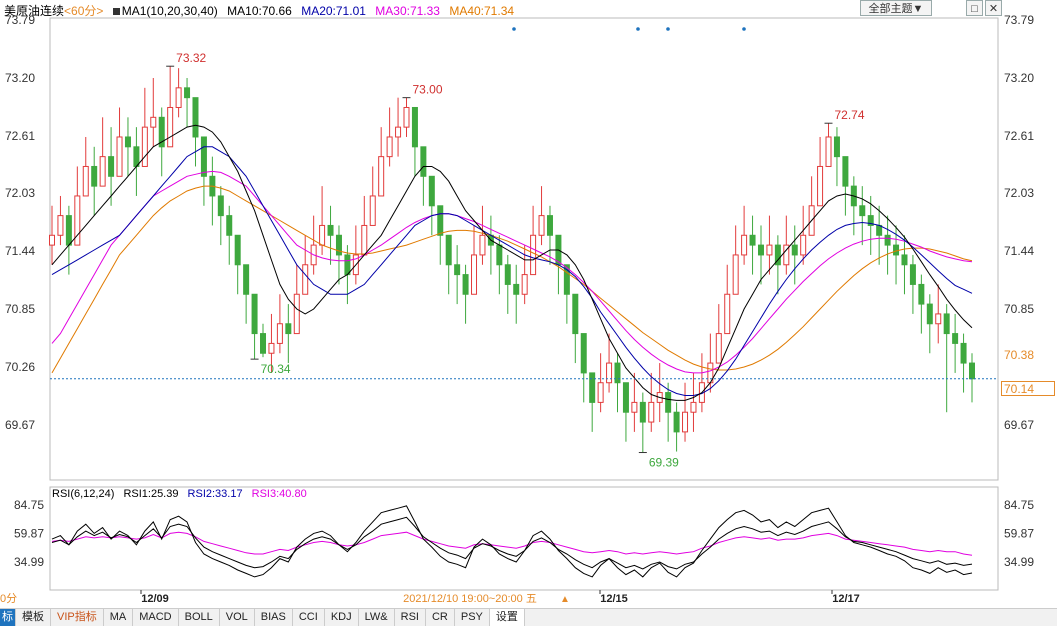 The width and height of the screenshot is (1057, 626). I want to click on tab-0: 标, so click(8, 617).